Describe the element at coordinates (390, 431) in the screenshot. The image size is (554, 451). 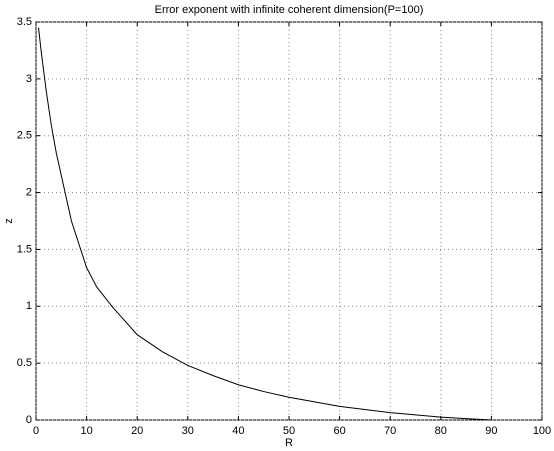
I see `x-tick-label: 70` at that location.